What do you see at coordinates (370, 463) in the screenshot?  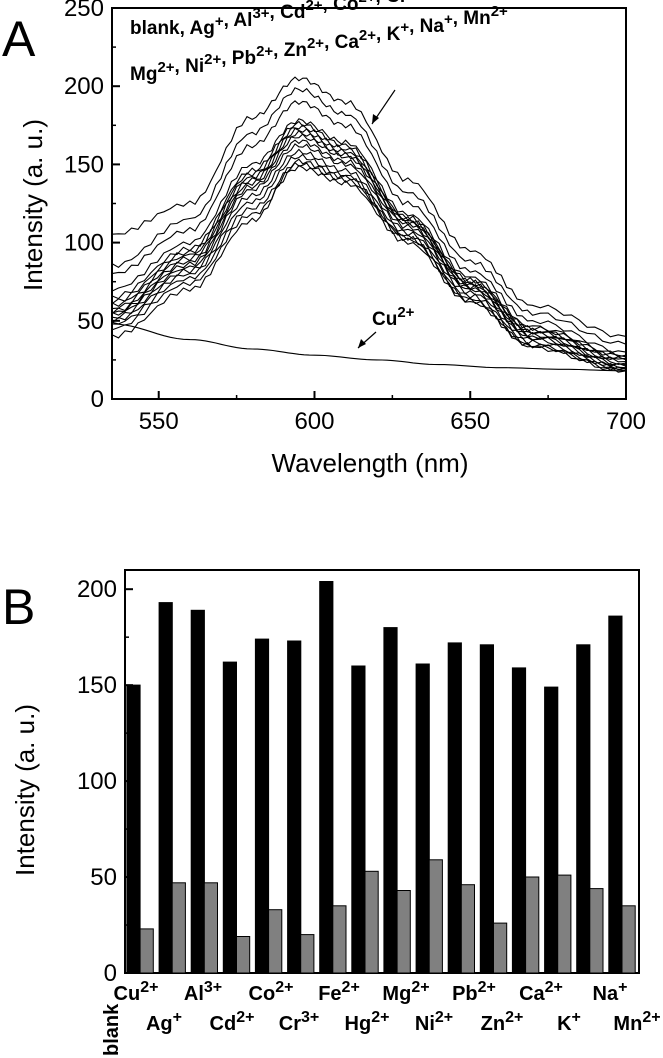 I see `panel-a-x-label: Wavelength (nm)` at bounding box center [370, 463].